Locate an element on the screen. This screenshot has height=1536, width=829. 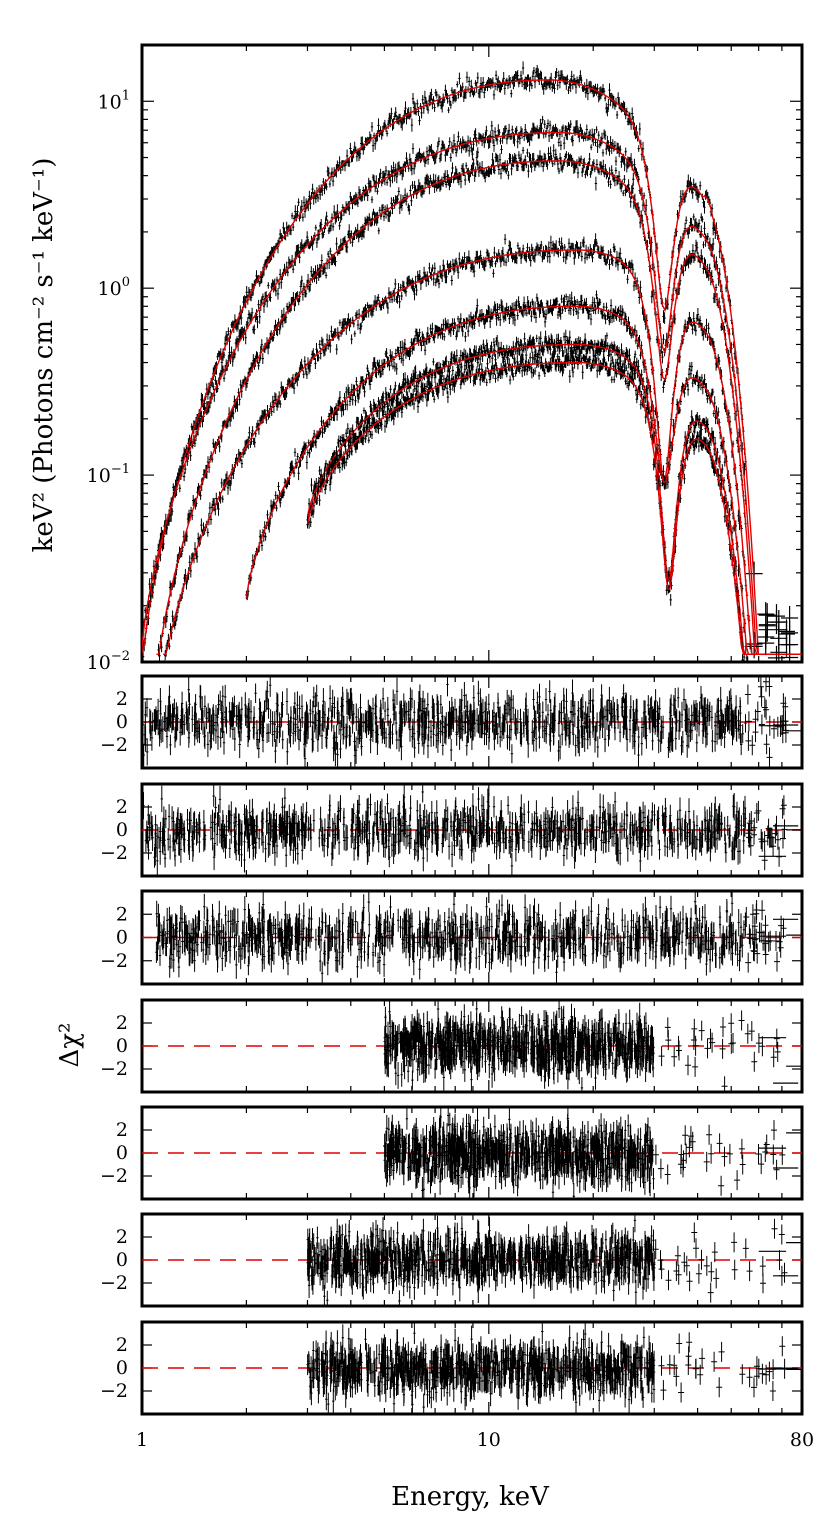
spectrum-6-data-points is located at coordinates (526, 495).